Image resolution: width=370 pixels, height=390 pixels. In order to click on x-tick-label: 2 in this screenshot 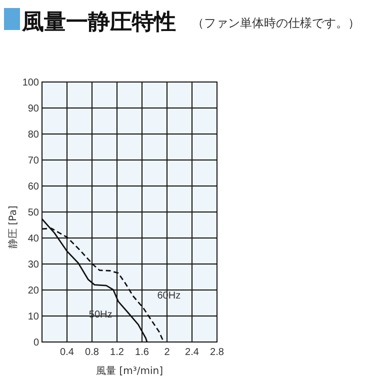, I will do `click(167, 352)`.